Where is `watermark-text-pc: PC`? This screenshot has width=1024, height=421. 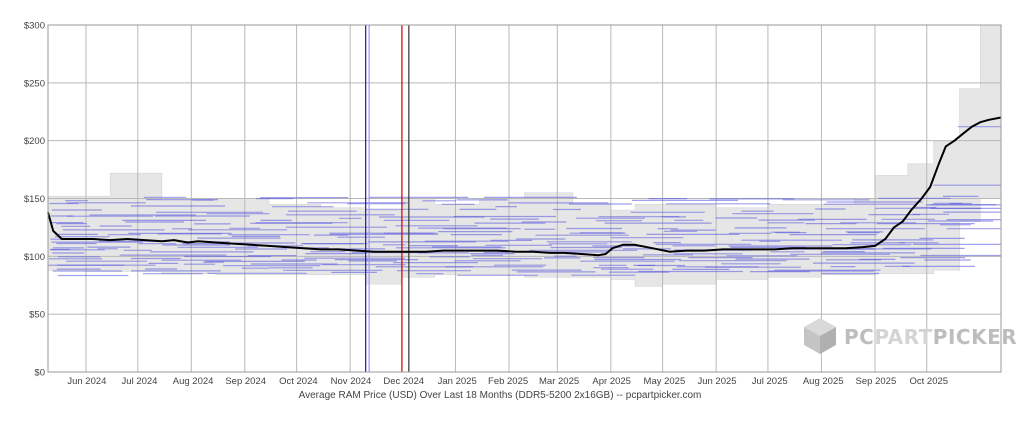 watermark-text-pc: PC is located at coordinates (859, 337).